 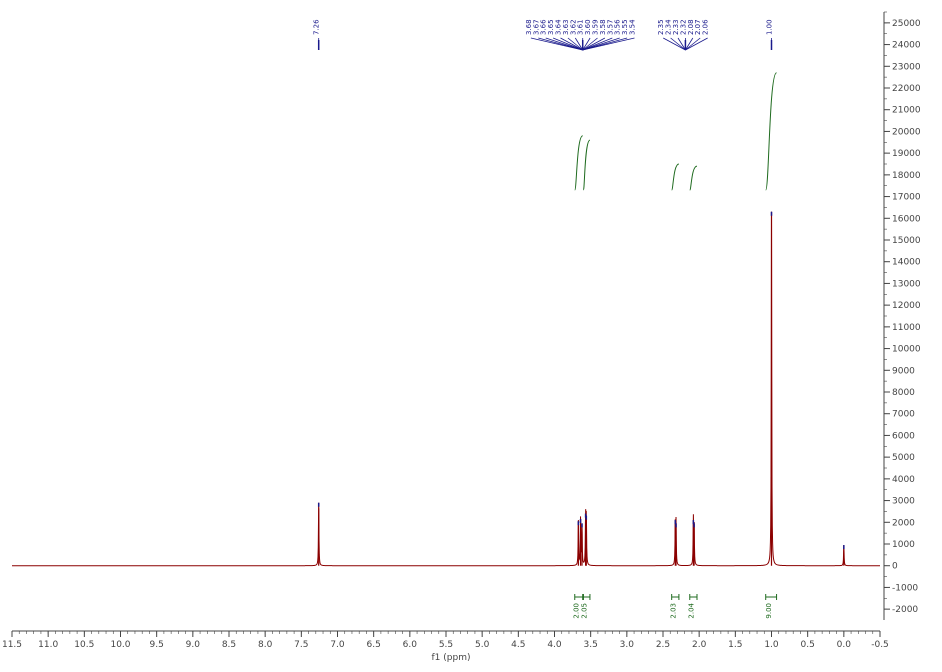 I want to click on y-tick-label: 11000, so click(x=906, y=328).